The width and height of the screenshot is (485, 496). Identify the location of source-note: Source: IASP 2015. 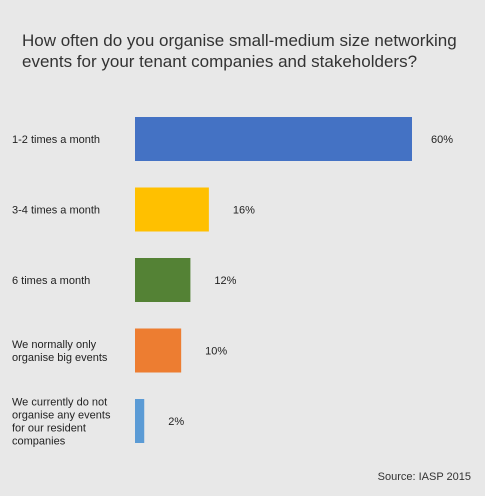
(424, 477).